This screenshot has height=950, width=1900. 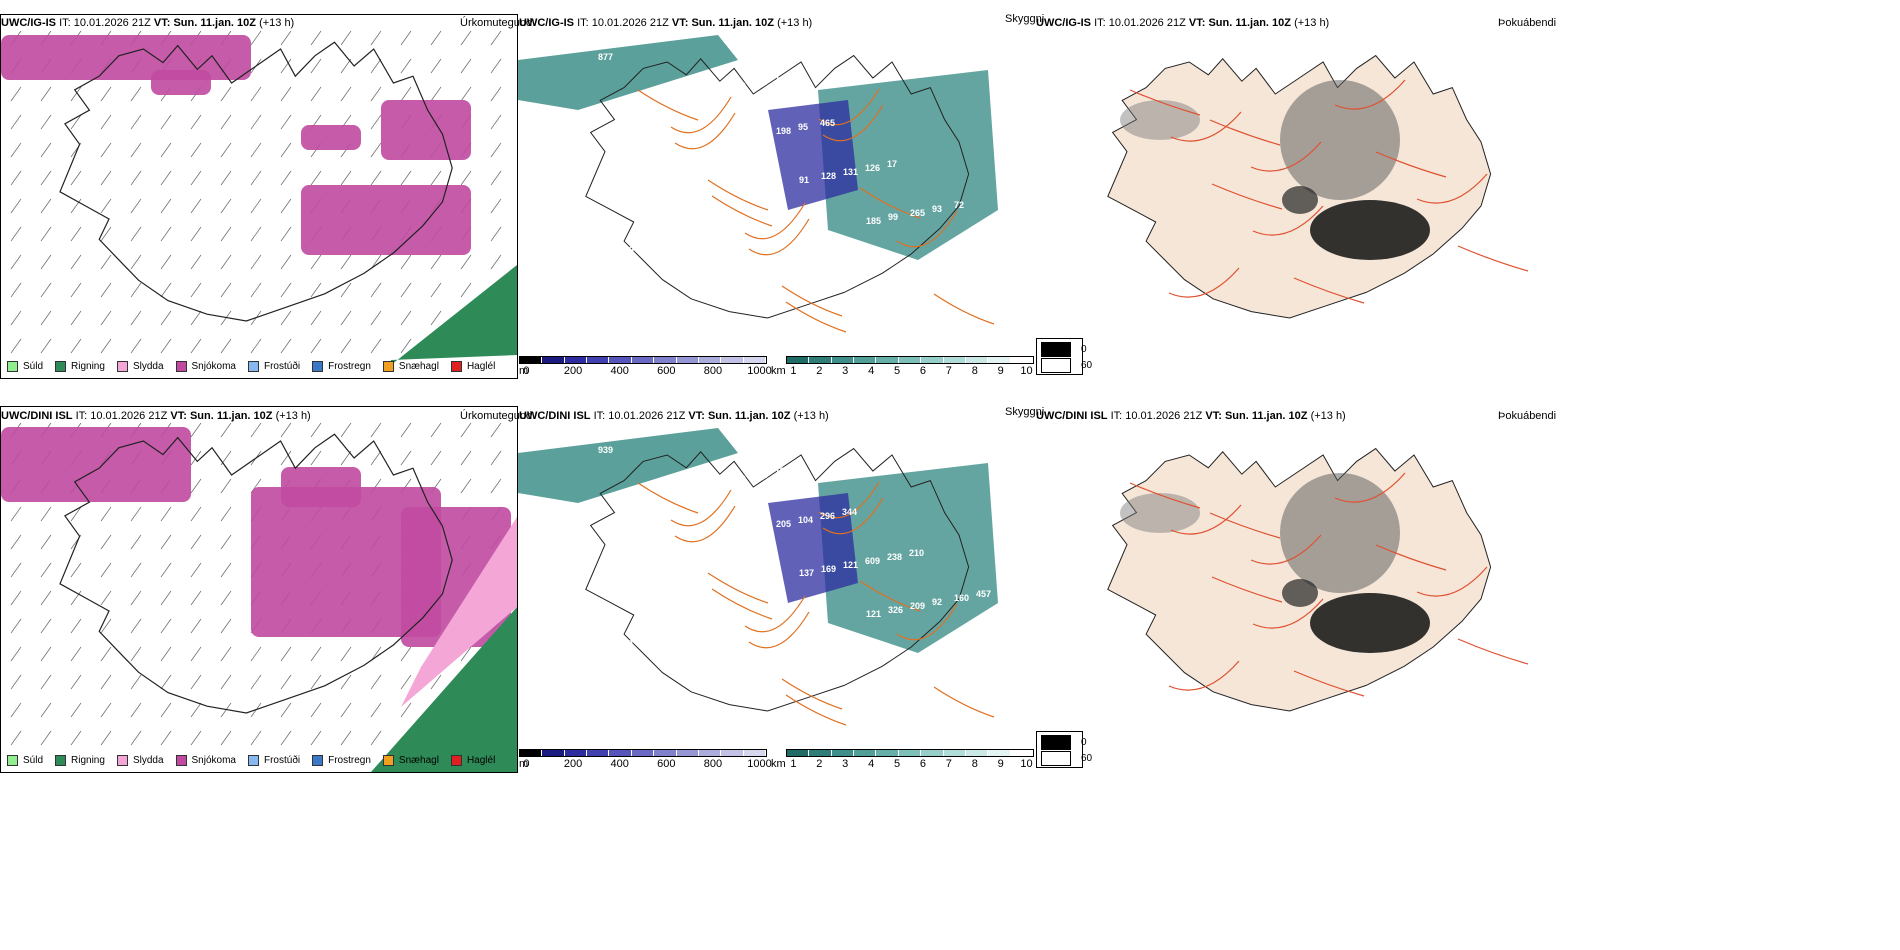 I want to click on height-unit: m, so click(x=524, y=371).